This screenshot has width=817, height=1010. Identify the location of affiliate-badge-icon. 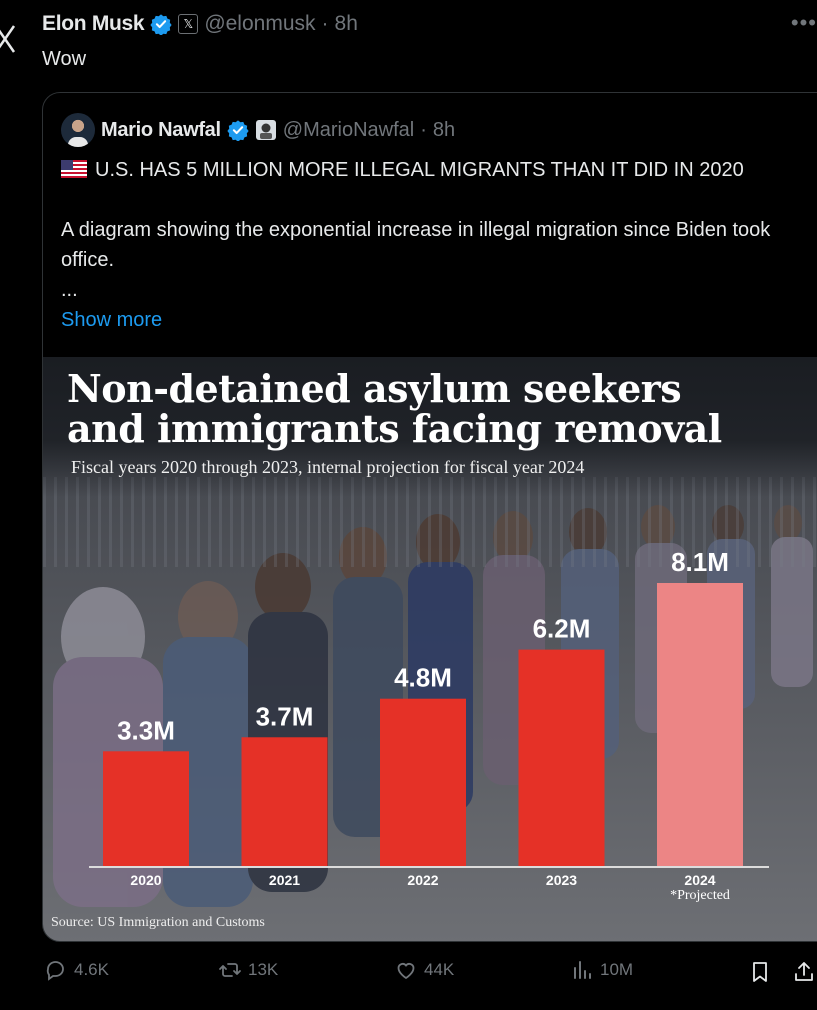
(266, 130).